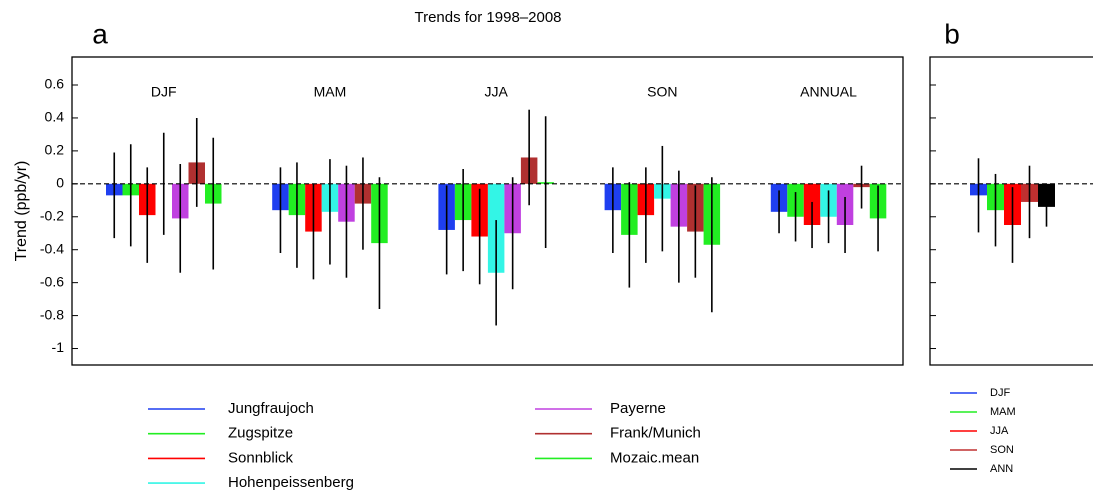 The image size is (1093, 495). I want to click on legend-label: Sonnblick, so click(261, 457).